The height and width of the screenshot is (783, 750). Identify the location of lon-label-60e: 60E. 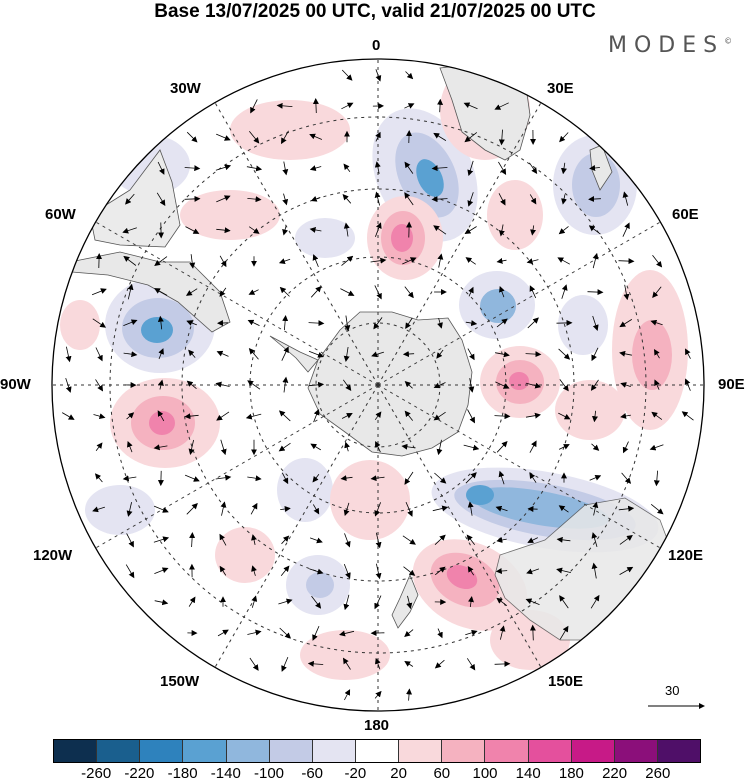
(685, 214).